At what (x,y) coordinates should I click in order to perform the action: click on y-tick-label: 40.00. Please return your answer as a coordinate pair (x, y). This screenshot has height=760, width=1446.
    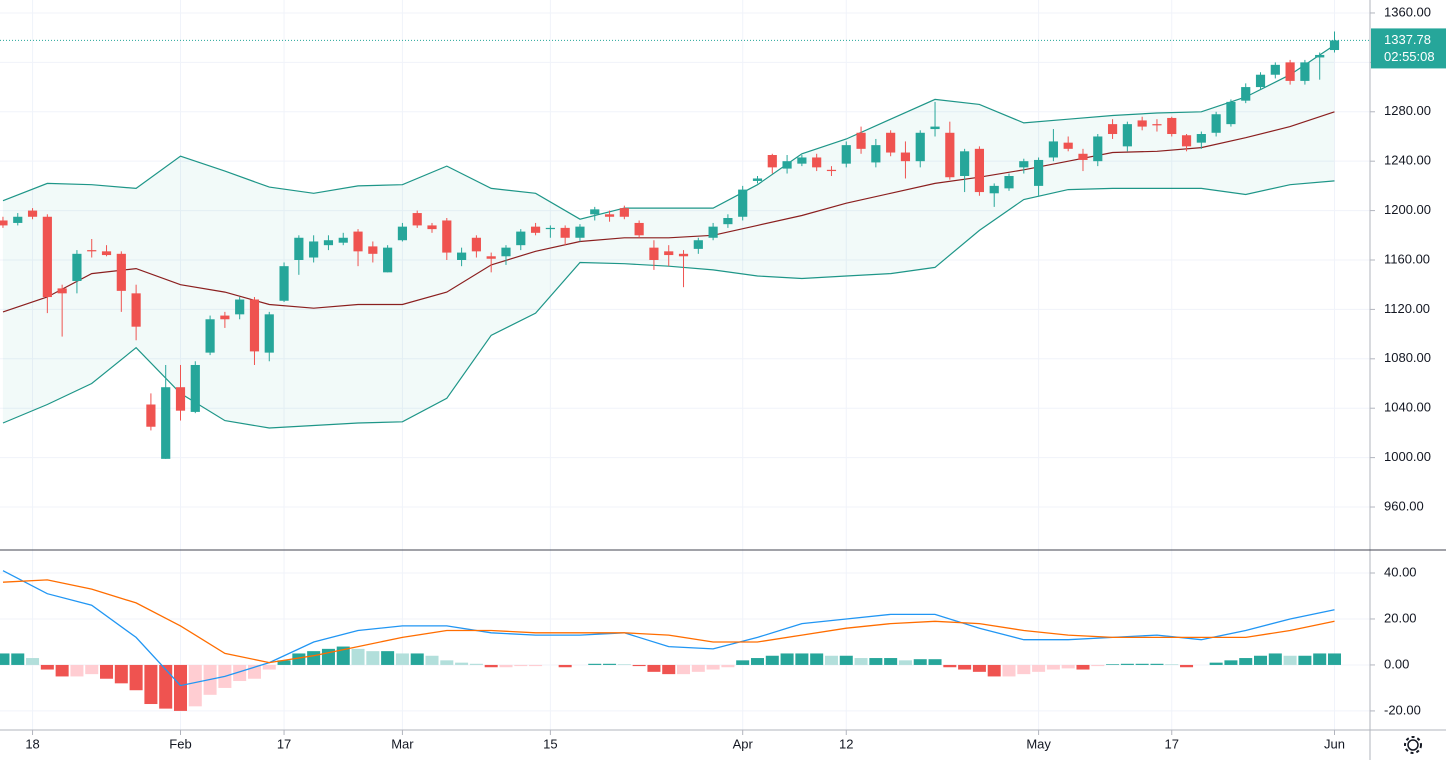
    Looking at the image, I should click on (1400, 571).